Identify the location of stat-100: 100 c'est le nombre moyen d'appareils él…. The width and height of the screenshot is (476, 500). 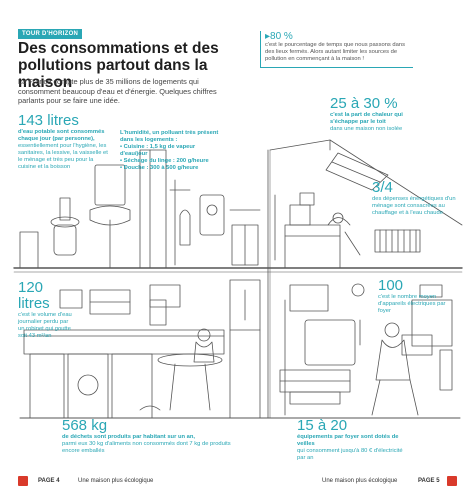
(418, 296).